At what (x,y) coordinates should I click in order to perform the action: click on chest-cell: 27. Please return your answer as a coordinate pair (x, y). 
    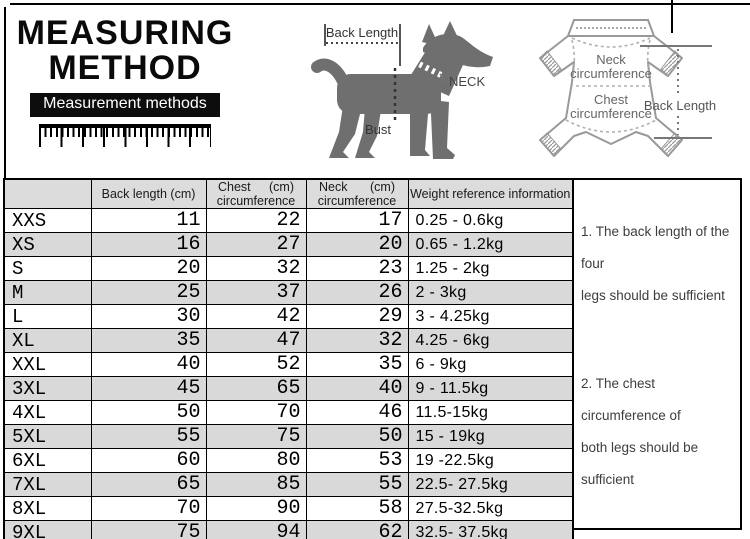
    Looking at the image, I should click on (256, 244).